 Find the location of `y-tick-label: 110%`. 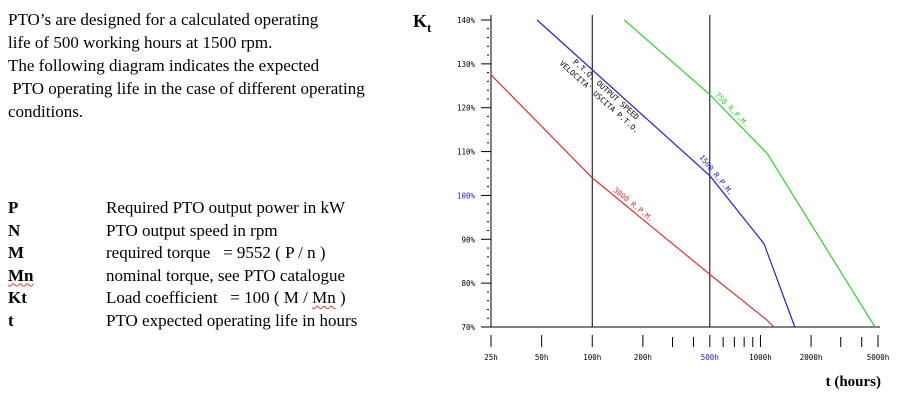

y-tick-label: 110% is located at coordinates (466, 152).